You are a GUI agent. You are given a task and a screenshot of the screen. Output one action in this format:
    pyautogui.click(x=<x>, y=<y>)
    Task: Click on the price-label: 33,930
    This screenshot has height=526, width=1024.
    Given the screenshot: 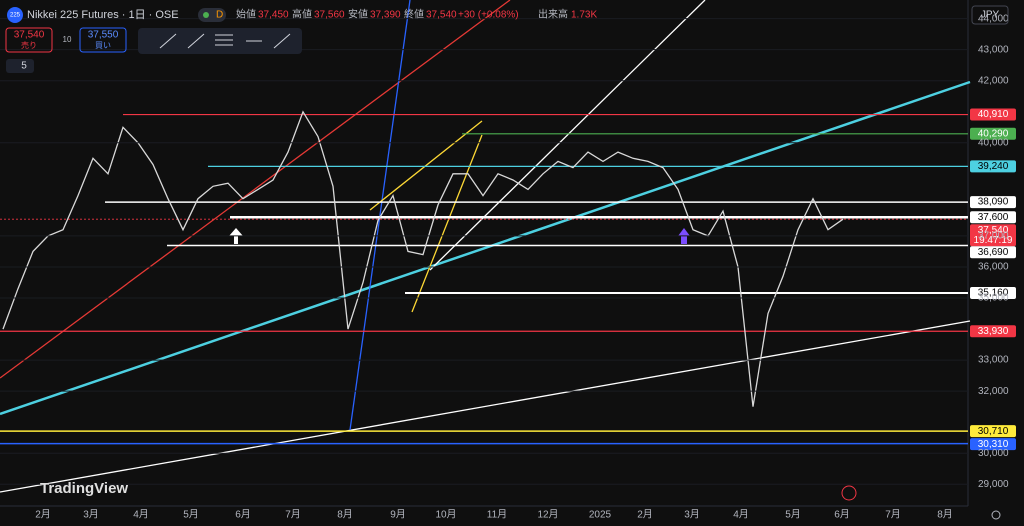 What is the action you would take?
    pyautogui.click(x=993, y=331)
    